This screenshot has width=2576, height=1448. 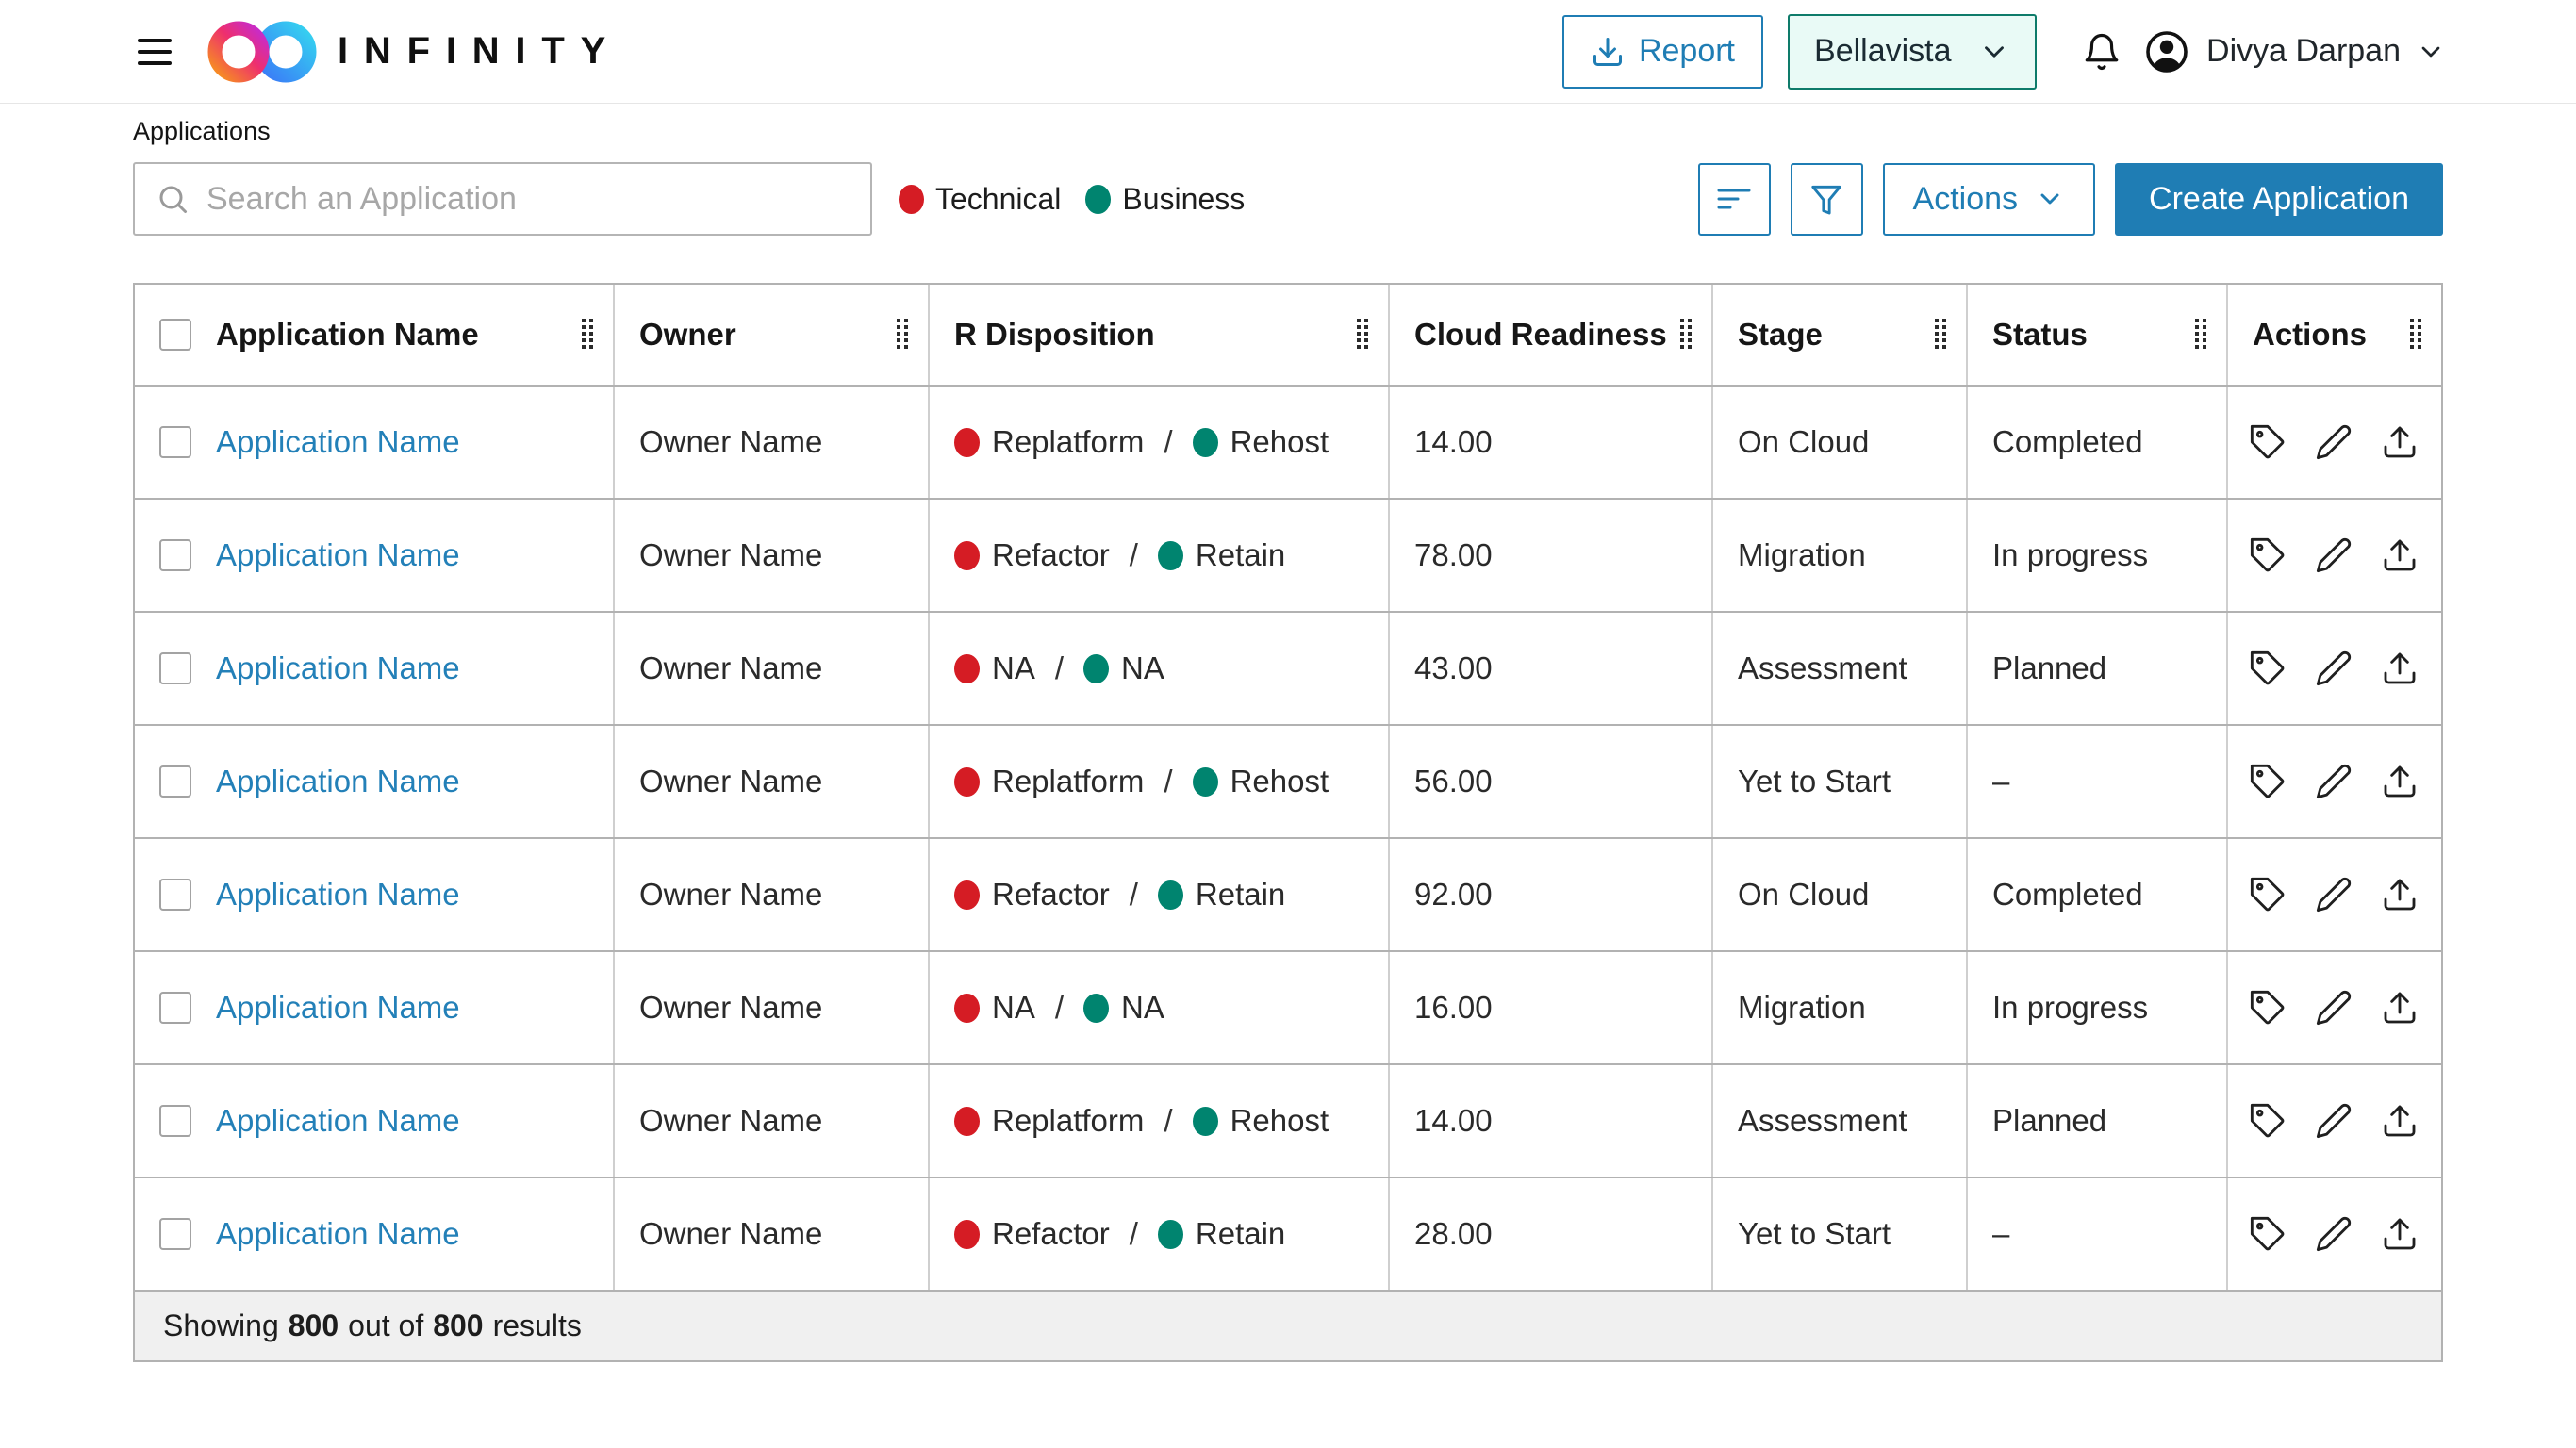 I want to click on hamburger-menu-icon, so click(x=155, y=51).